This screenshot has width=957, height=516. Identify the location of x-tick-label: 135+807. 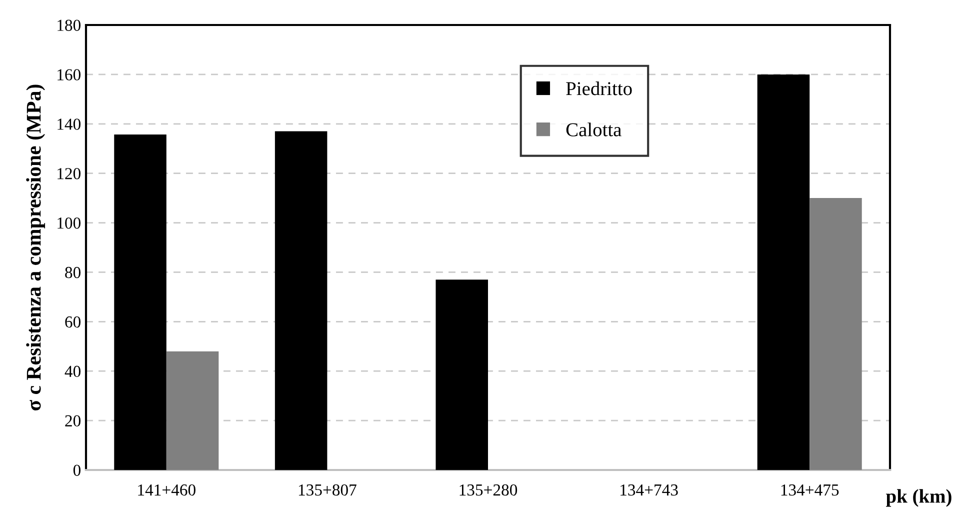
(327, 490).